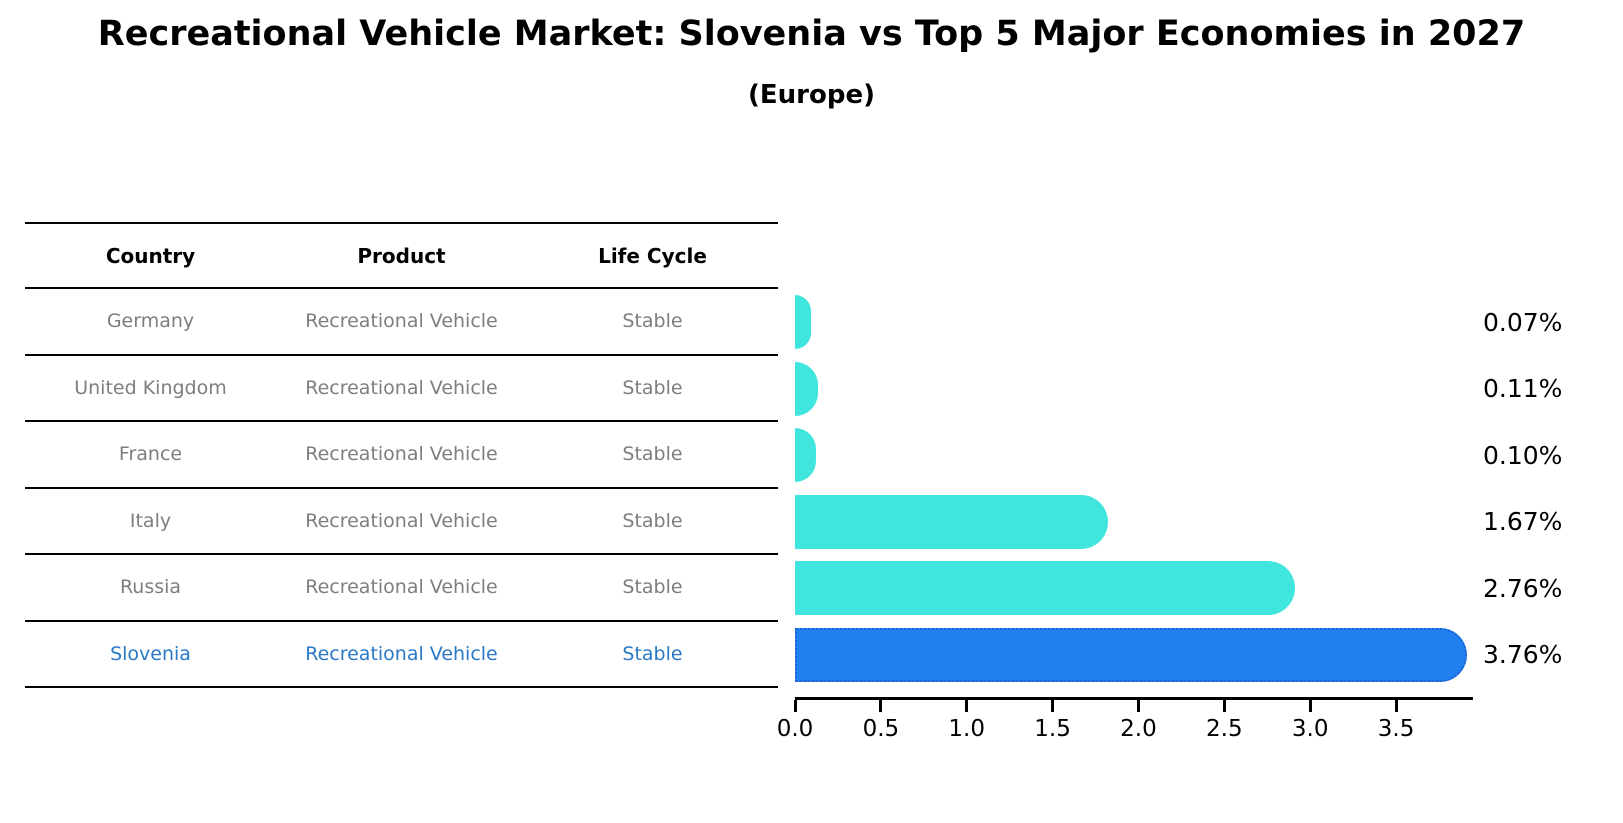  I want to click on bar-value-label: 2.76%, so click(1523, 588).